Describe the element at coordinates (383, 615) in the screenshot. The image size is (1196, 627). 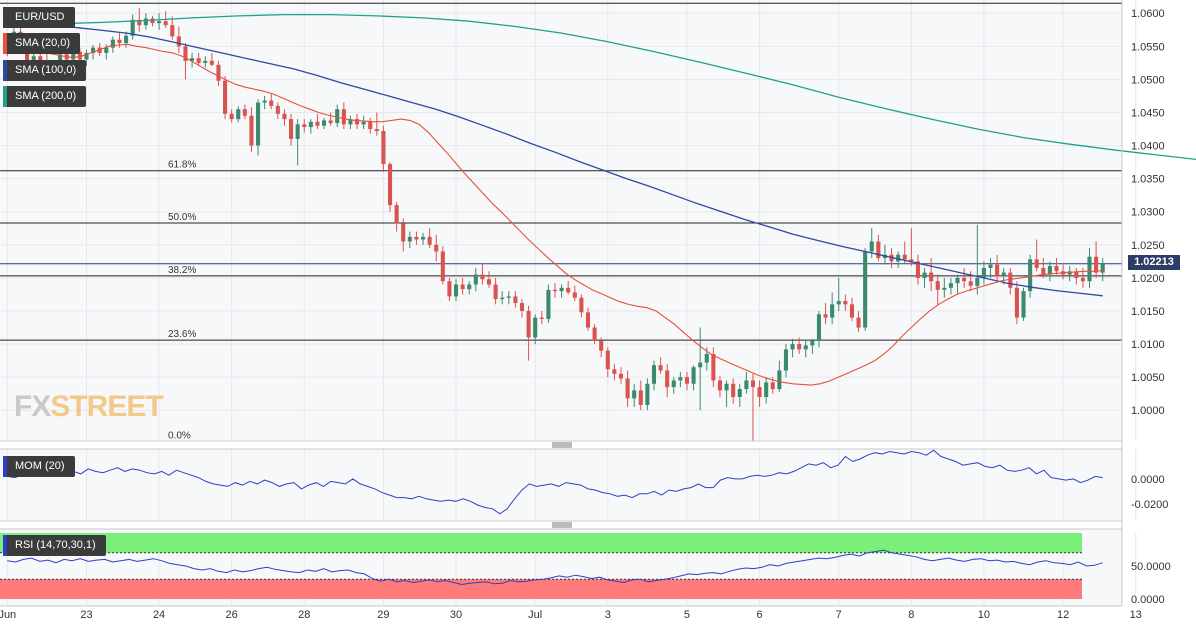
I see `date-axis-tick-label: 29` at that location.